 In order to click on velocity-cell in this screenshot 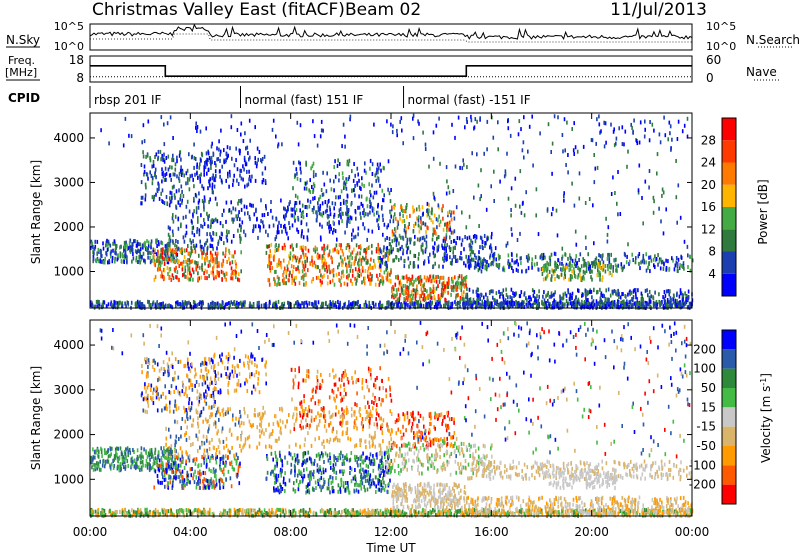, I will do `click(356, 512)`.